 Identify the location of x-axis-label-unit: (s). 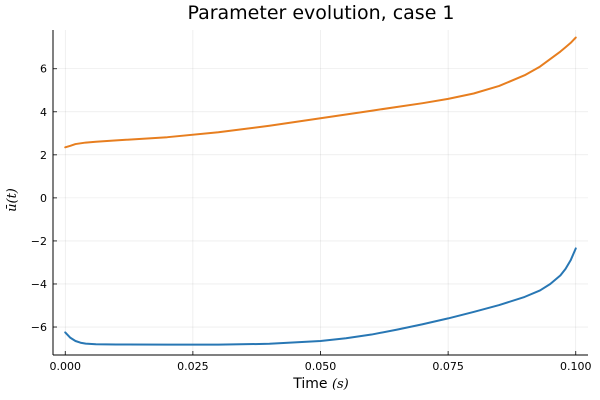
(340, 384).